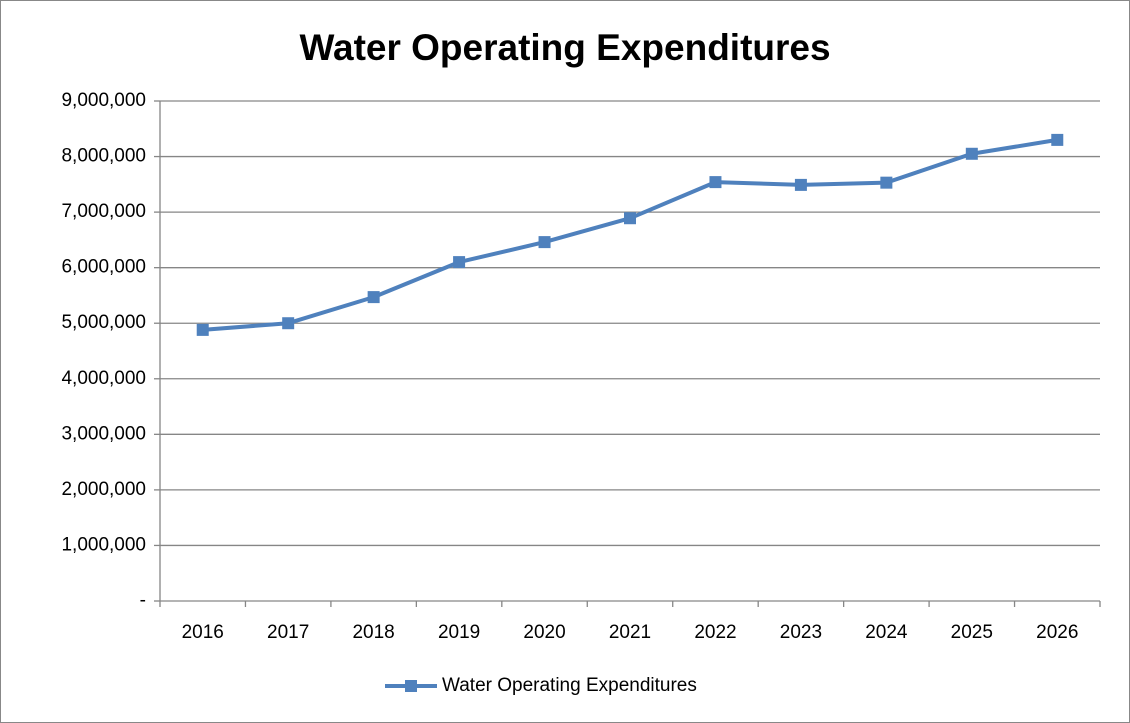 The width and height of the screenshot is (1130, 723). What do you see at coordinates (103, 544) in the screenshot?
I see `y-tick-label: 1,000,000` at bounding box center [103, 544].